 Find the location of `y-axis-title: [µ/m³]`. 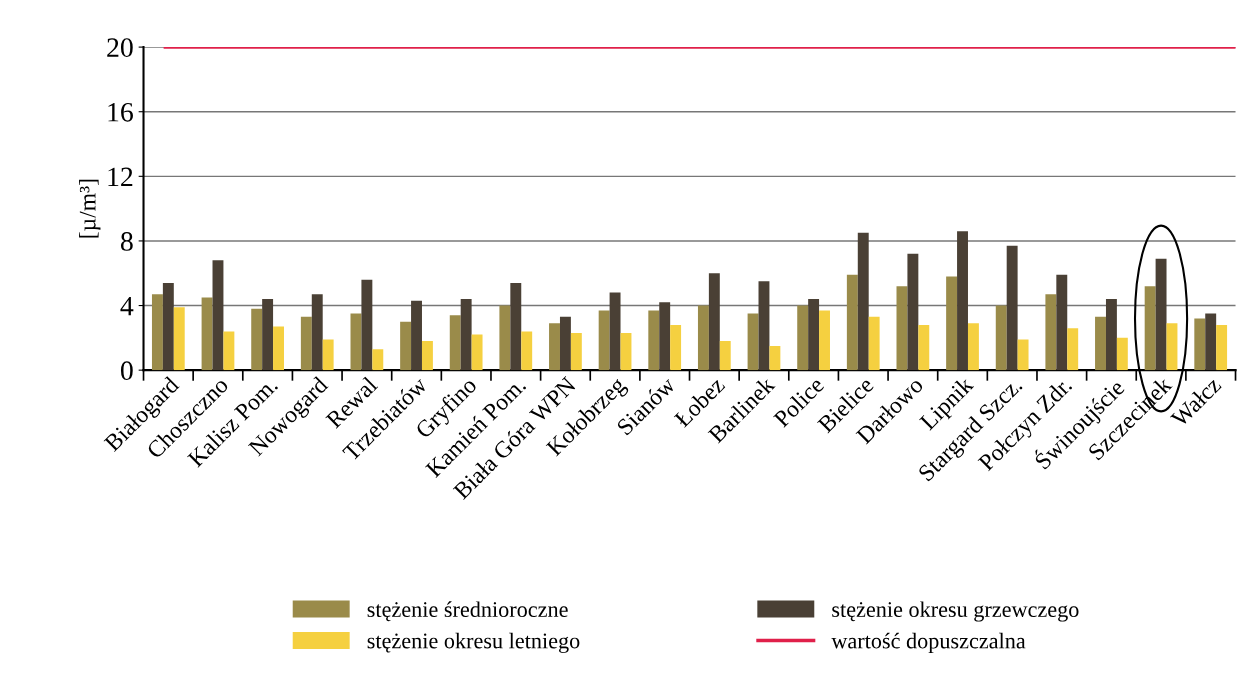

y-axis-title: [µ/m³] is located at coordinates (90, 208).